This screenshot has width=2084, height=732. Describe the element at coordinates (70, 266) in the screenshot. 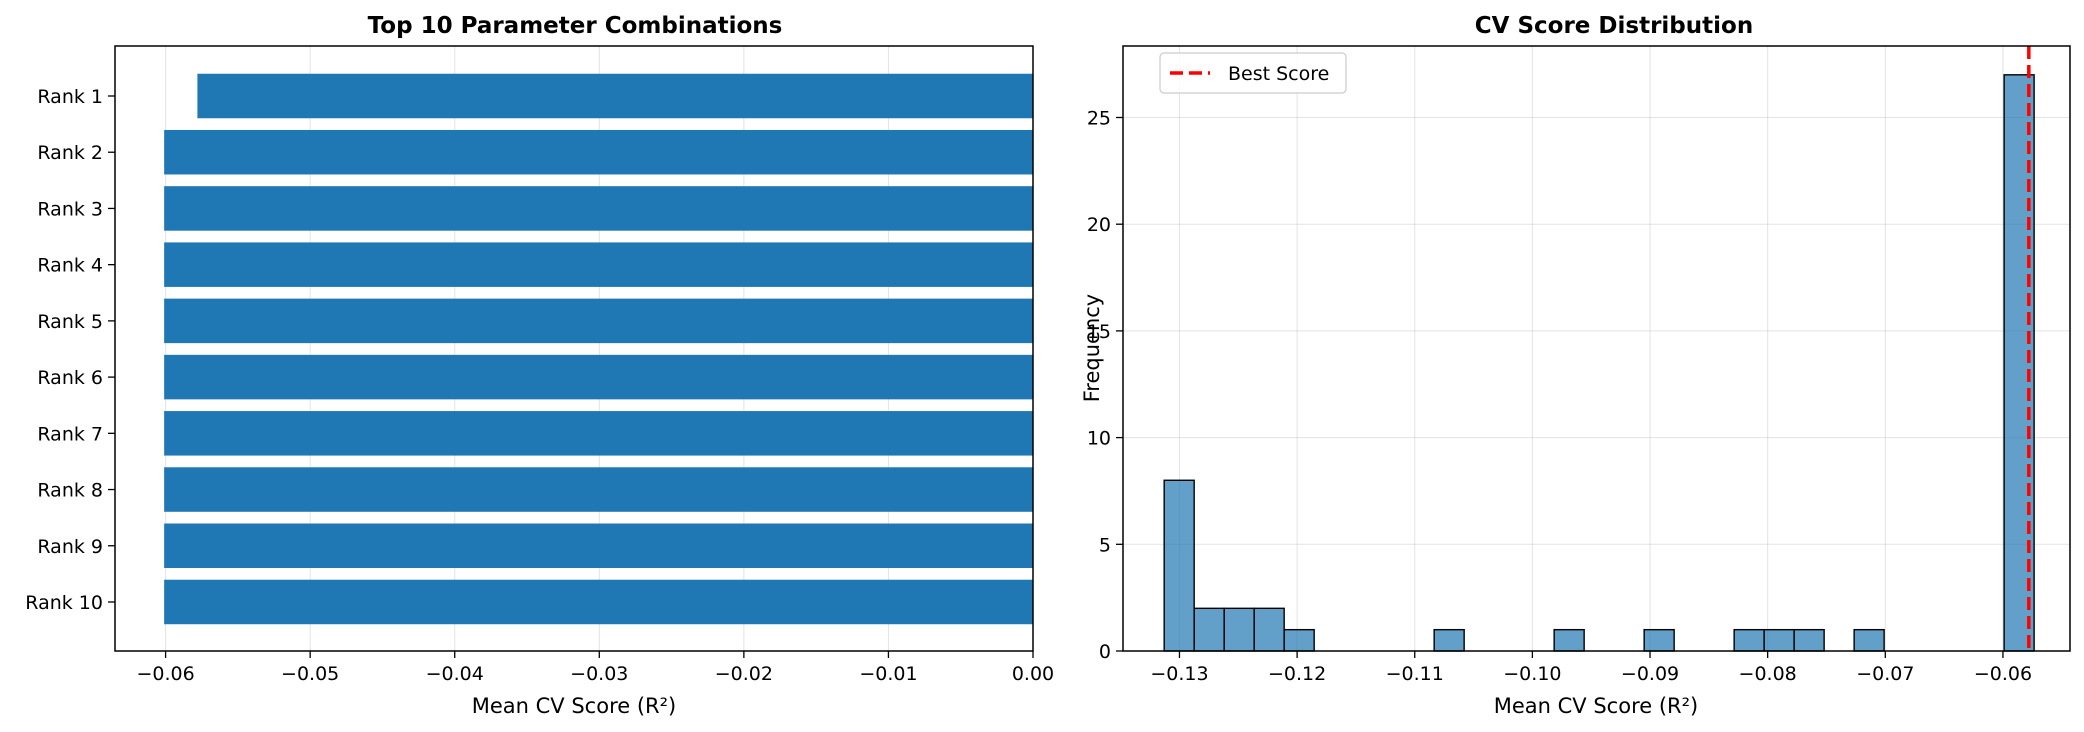

I see `bar-chart-y-tick-label: Rank 4` at that location.